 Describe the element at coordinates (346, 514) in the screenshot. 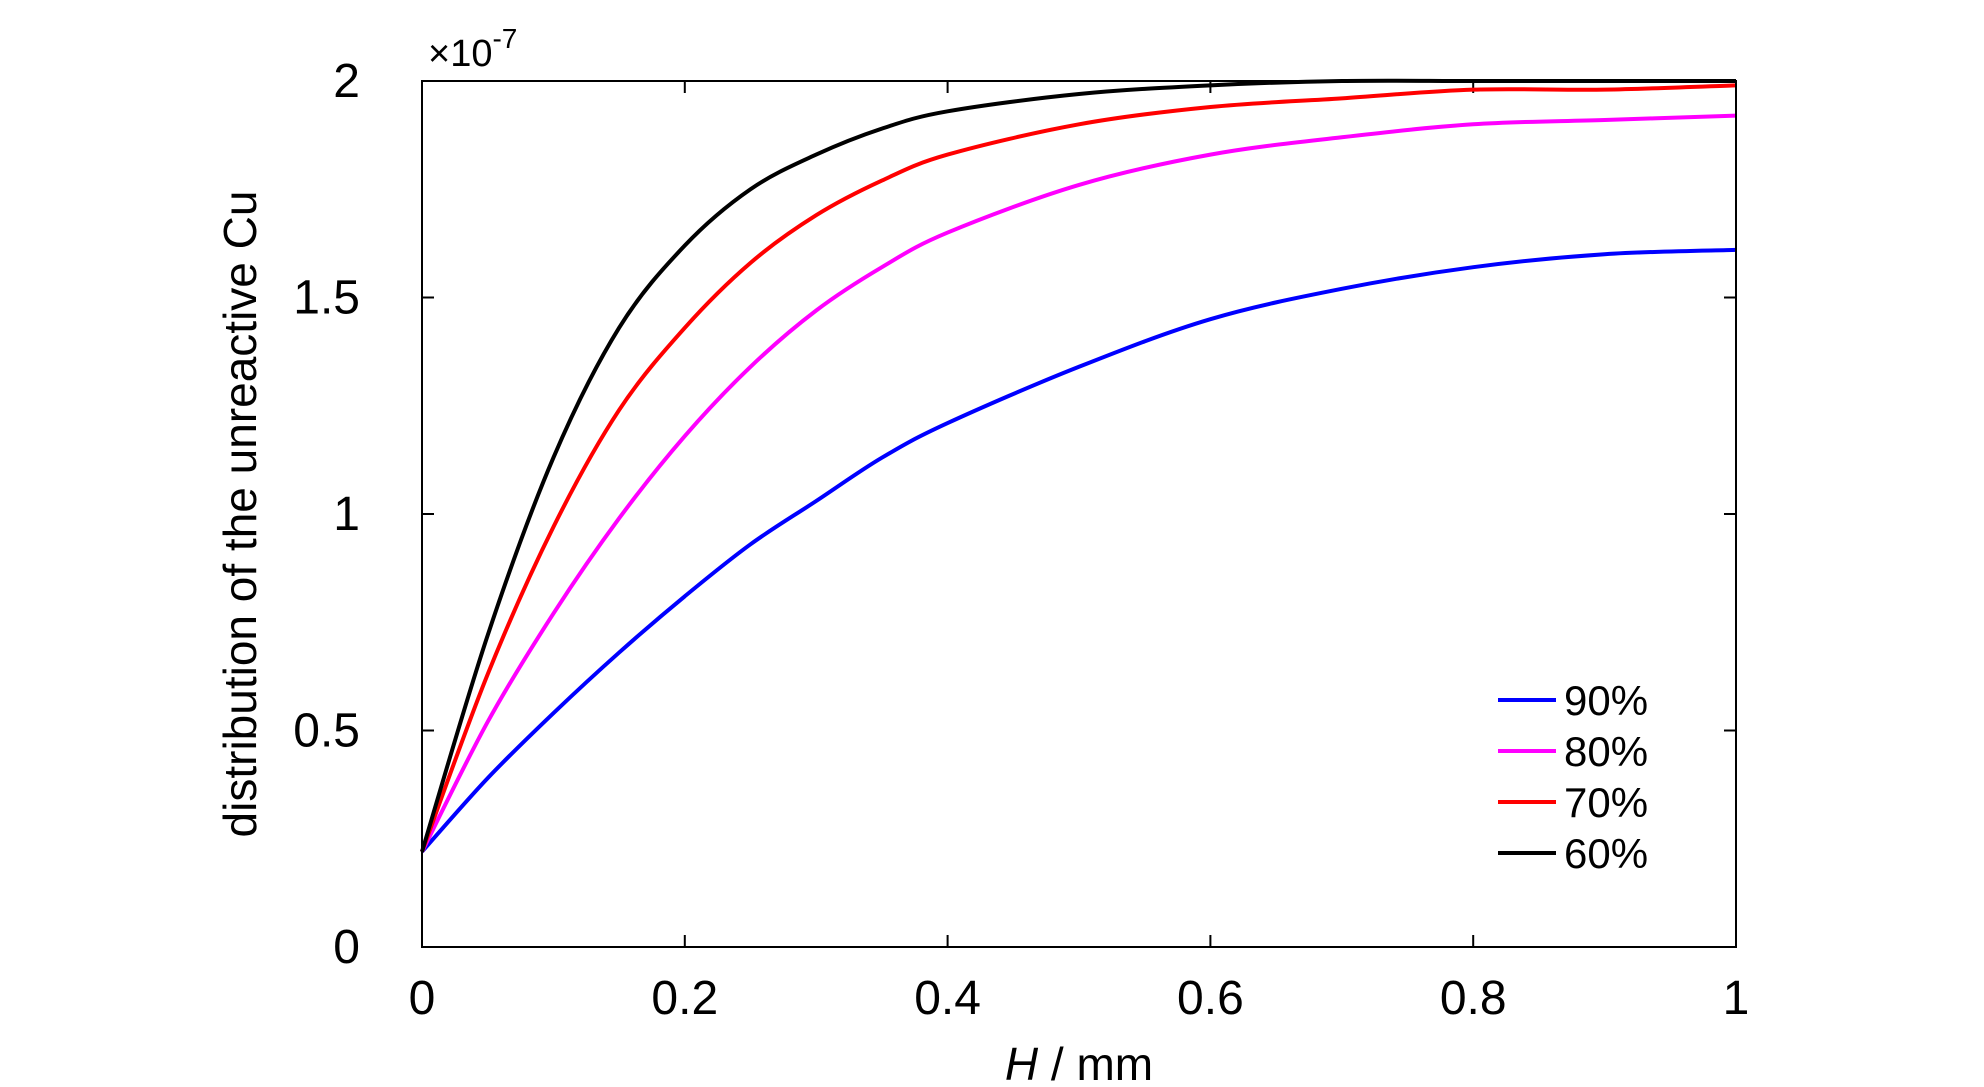

I see `y-tick-label: 1` at that location.